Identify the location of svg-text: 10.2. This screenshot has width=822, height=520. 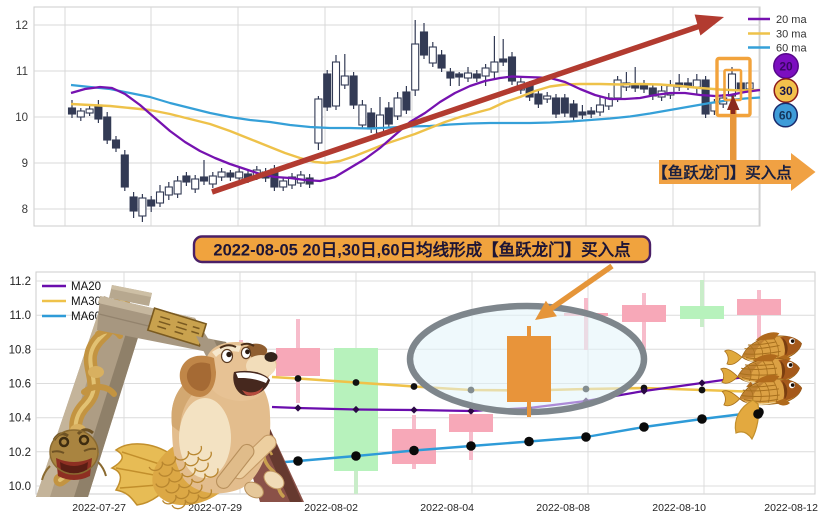
(20, 453).